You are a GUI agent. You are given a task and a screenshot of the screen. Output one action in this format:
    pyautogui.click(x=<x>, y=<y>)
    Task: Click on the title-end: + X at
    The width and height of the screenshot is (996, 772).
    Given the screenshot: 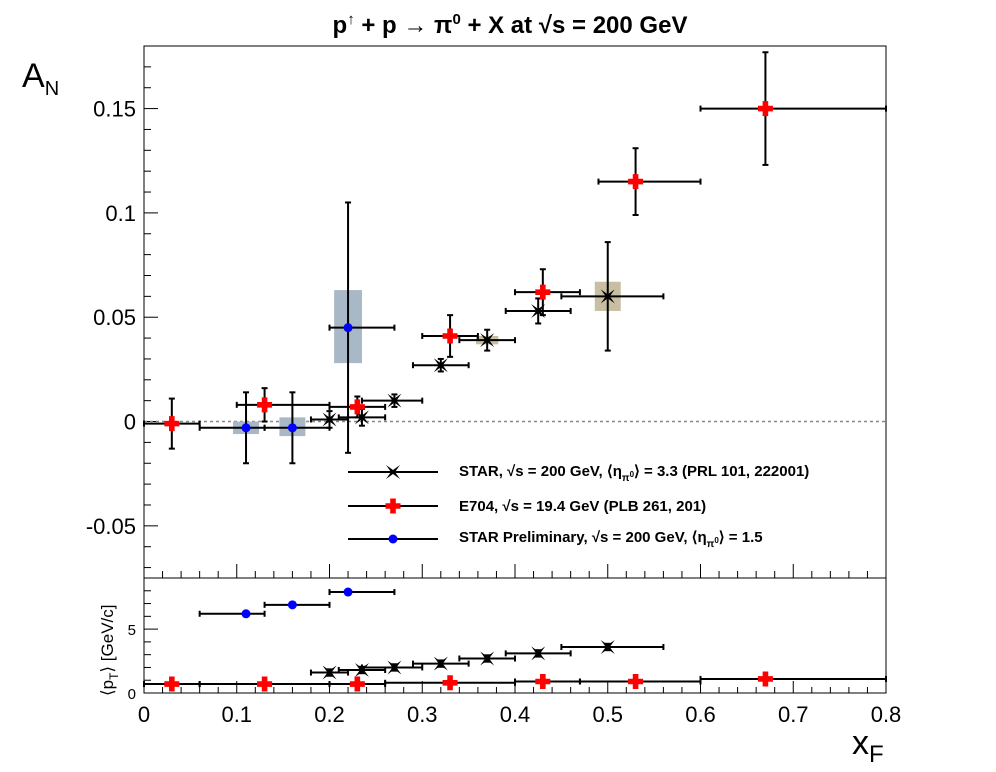 What is the action you would take?
    pyautogui.click(x=500, y=25)
    